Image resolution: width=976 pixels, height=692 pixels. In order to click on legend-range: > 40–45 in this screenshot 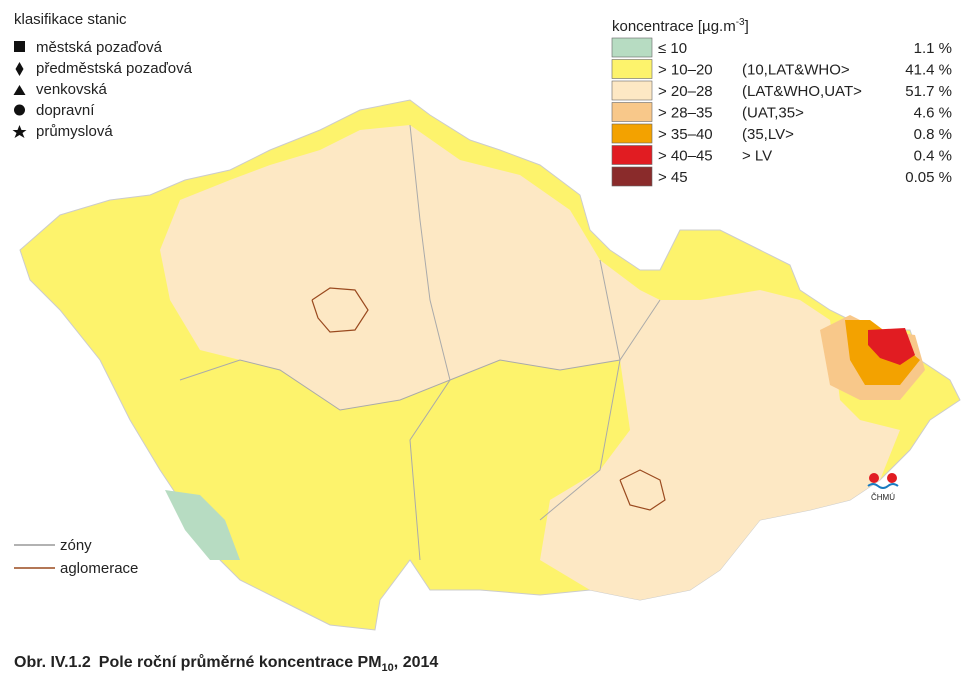, I will do `click(685, 156)`.